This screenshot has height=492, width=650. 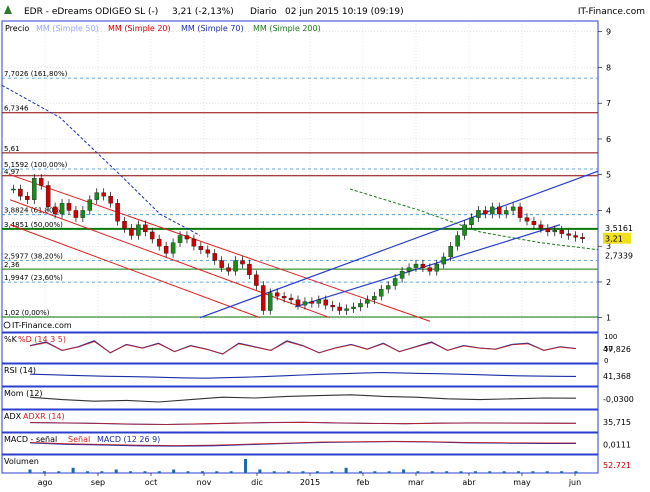 What do you see at coordinates (17, 28) in the screenshot?
I see `legend-precio: Precio` at bounding box center [17, 28].